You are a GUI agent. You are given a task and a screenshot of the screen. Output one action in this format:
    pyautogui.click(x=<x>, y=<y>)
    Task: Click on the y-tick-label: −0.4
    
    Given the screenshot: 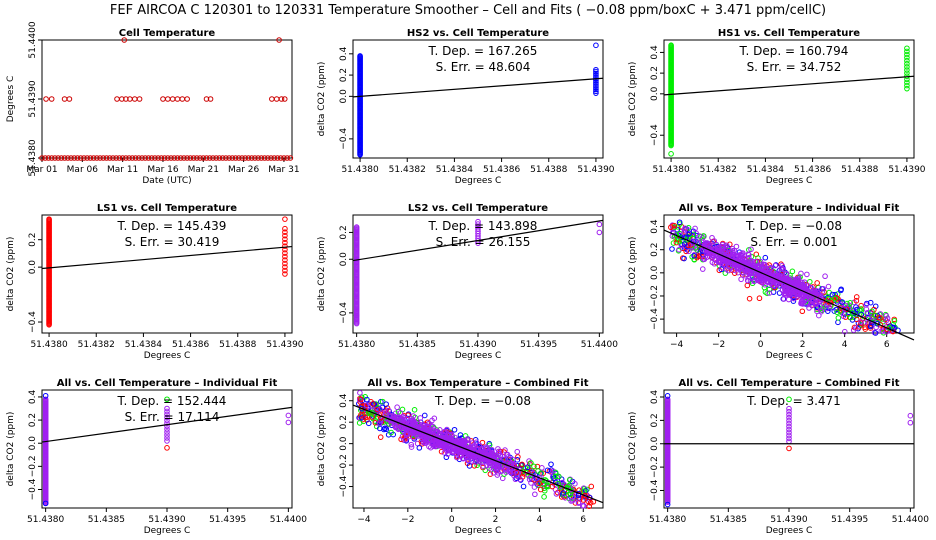 What is the action you would take?
    pyautogui.click(x=33, y=322)
    